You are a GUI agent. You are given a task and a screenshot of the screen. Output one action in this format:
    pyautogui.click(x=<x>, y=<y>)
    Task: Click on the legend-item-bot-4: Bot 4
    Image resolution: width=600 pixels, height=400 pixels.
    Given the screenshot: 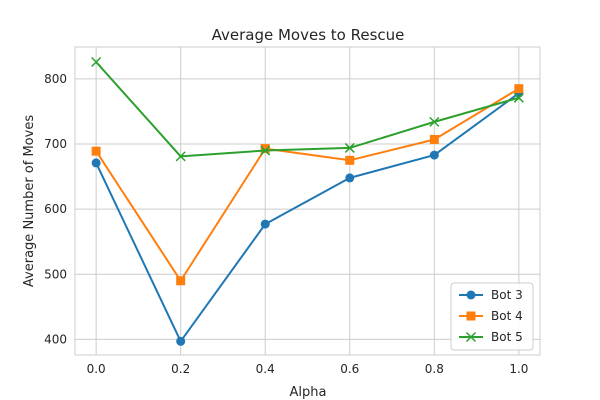 What is the action you would take?
    pyautogui.click(x=491, y=316)
    